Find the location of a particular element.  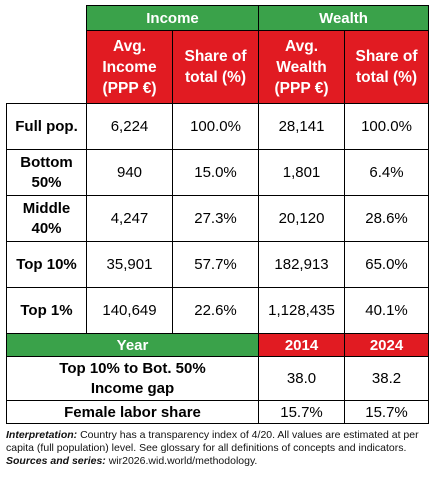

share-wealth-cell: 6.4% is located at coordinates (387, 172).